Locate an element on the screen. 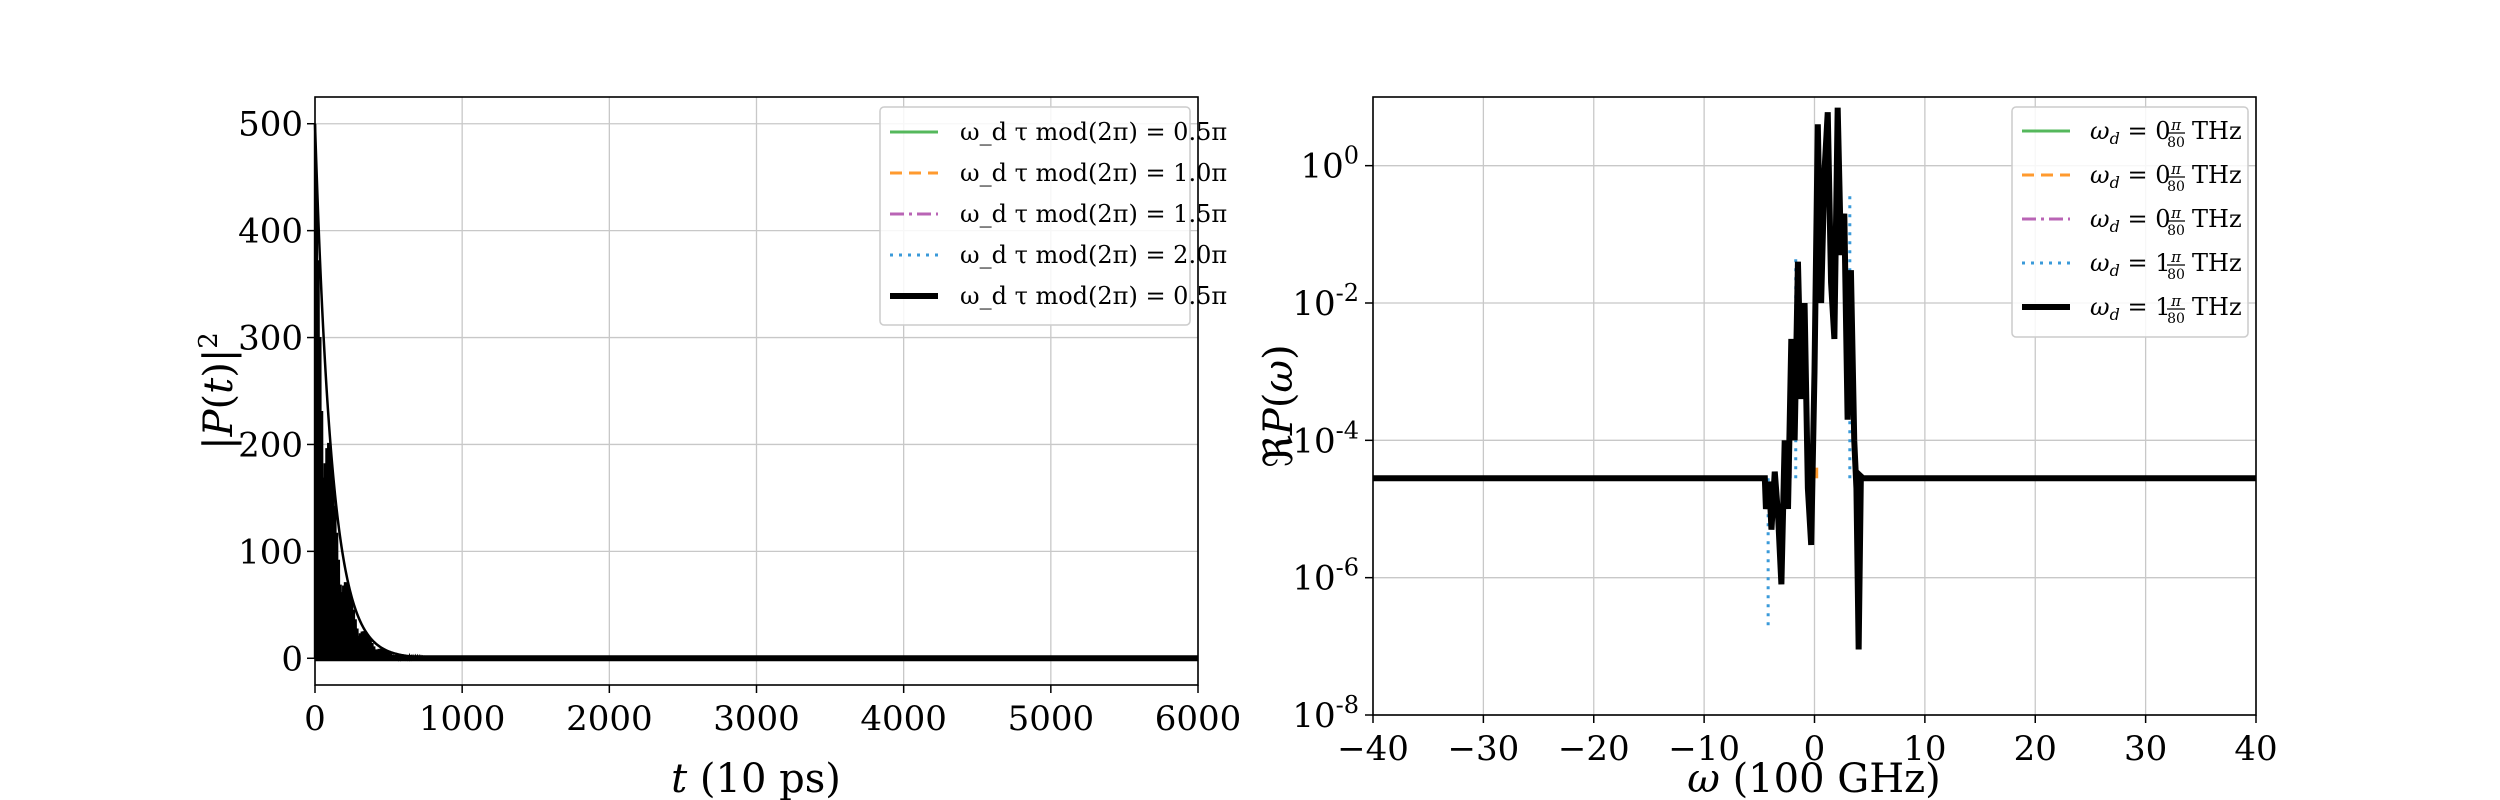  left-x-tick-label: 3000 is located at coordinates (756, 719).